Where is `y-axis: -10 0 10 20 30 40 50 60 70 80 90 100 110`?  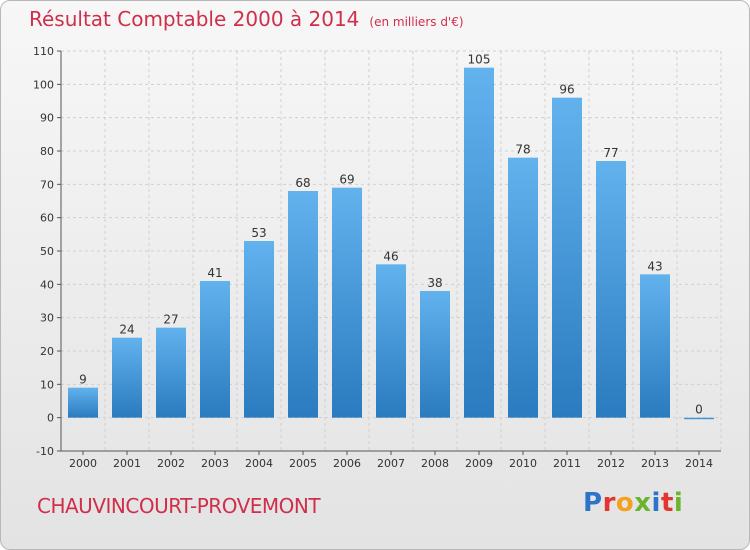
y-axis: -10 0 10 20 30 40 50 60 70 80 90 100 110 is located at coordinates (47, 251).